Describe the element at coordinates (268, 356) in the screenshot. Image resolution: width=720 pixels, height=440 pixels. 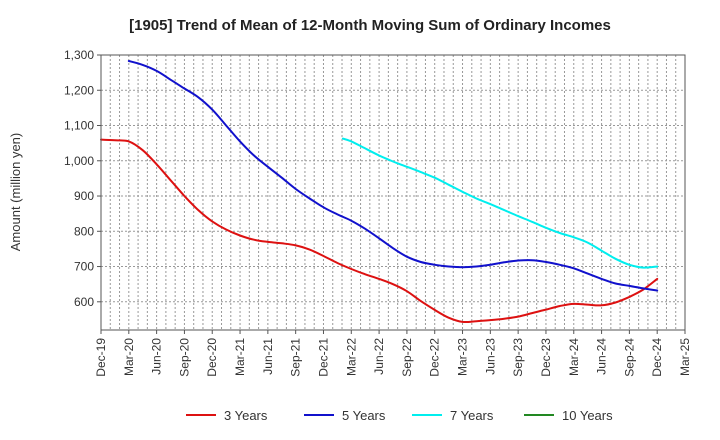
I see `x-tick-label: Jun-21` at that location.